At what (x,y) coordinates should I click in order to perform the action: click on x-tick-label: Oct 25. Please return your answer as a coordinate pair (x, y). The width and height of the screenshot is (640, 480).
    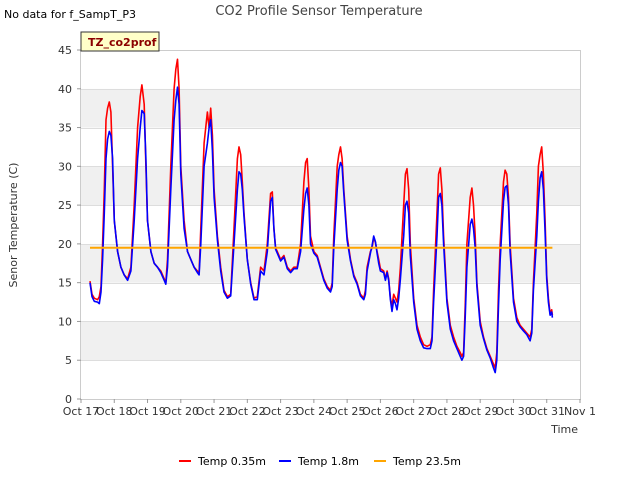
    Looking at the image, I should click on (347, 411).